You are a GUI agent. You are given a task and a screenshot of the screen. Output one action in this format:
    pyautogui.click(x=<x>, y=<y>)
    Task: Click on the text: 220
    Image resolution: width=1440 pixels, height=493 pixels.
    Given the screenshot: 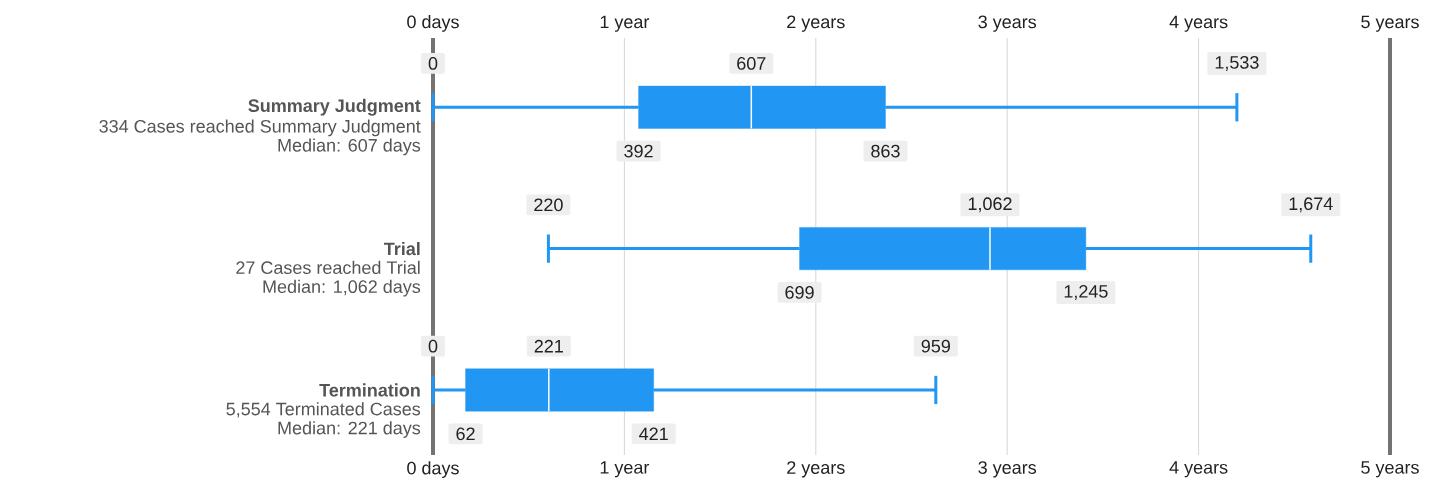 What is the action you would take?
    pyautogui.click(x=548, y=205)
    